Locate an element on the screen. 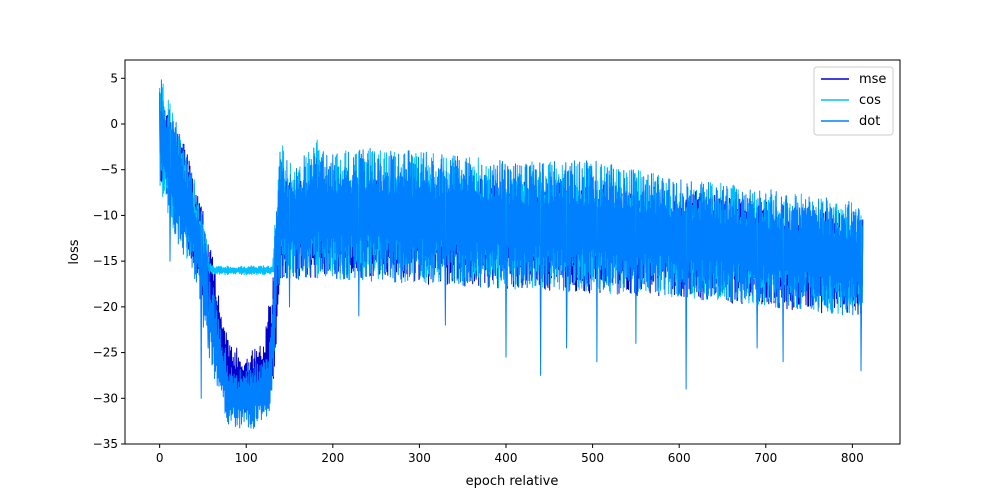 This screenshot has width=1000, height=500. y-tick-label: 0 is located at coordinates (114, 124).